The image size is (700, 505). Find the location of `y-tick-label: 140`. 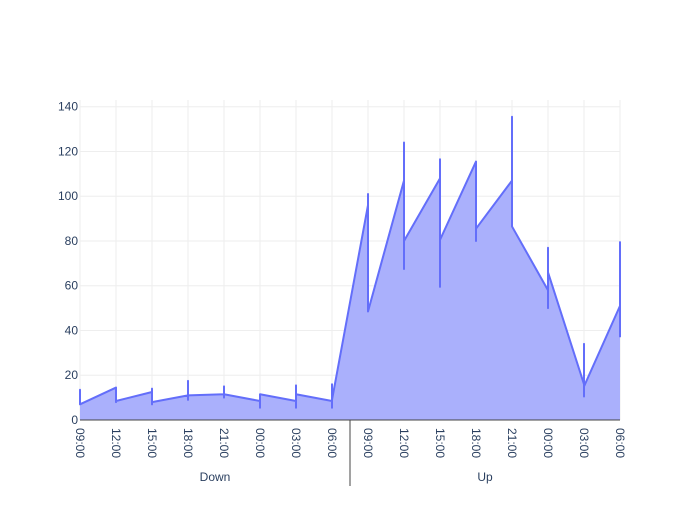

y-tick-label: 140 is located at coordinates (68, 107).